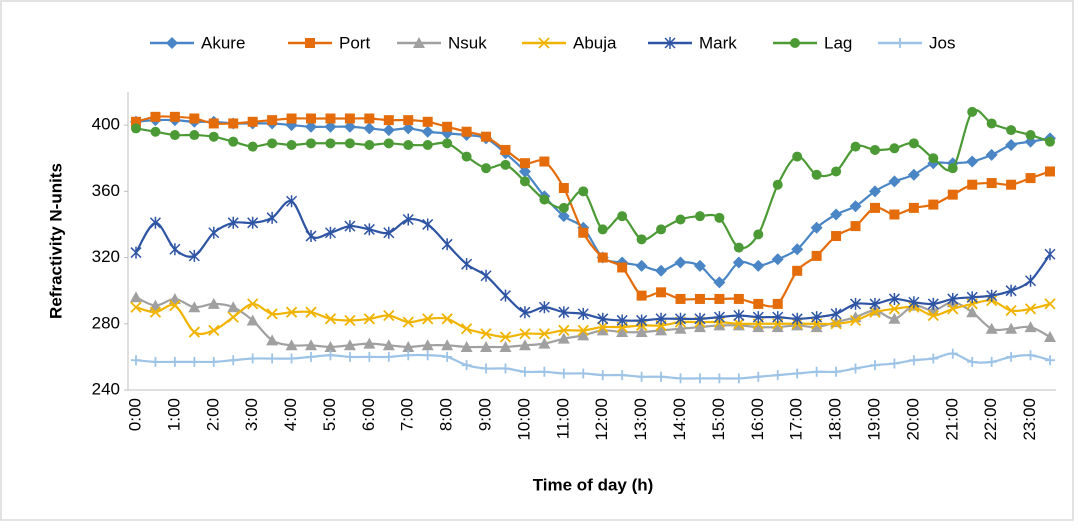 The width and height of the screenshot is (1078, 528). I want to click on x-axis-title: Time of day (h), so click(593, 484).